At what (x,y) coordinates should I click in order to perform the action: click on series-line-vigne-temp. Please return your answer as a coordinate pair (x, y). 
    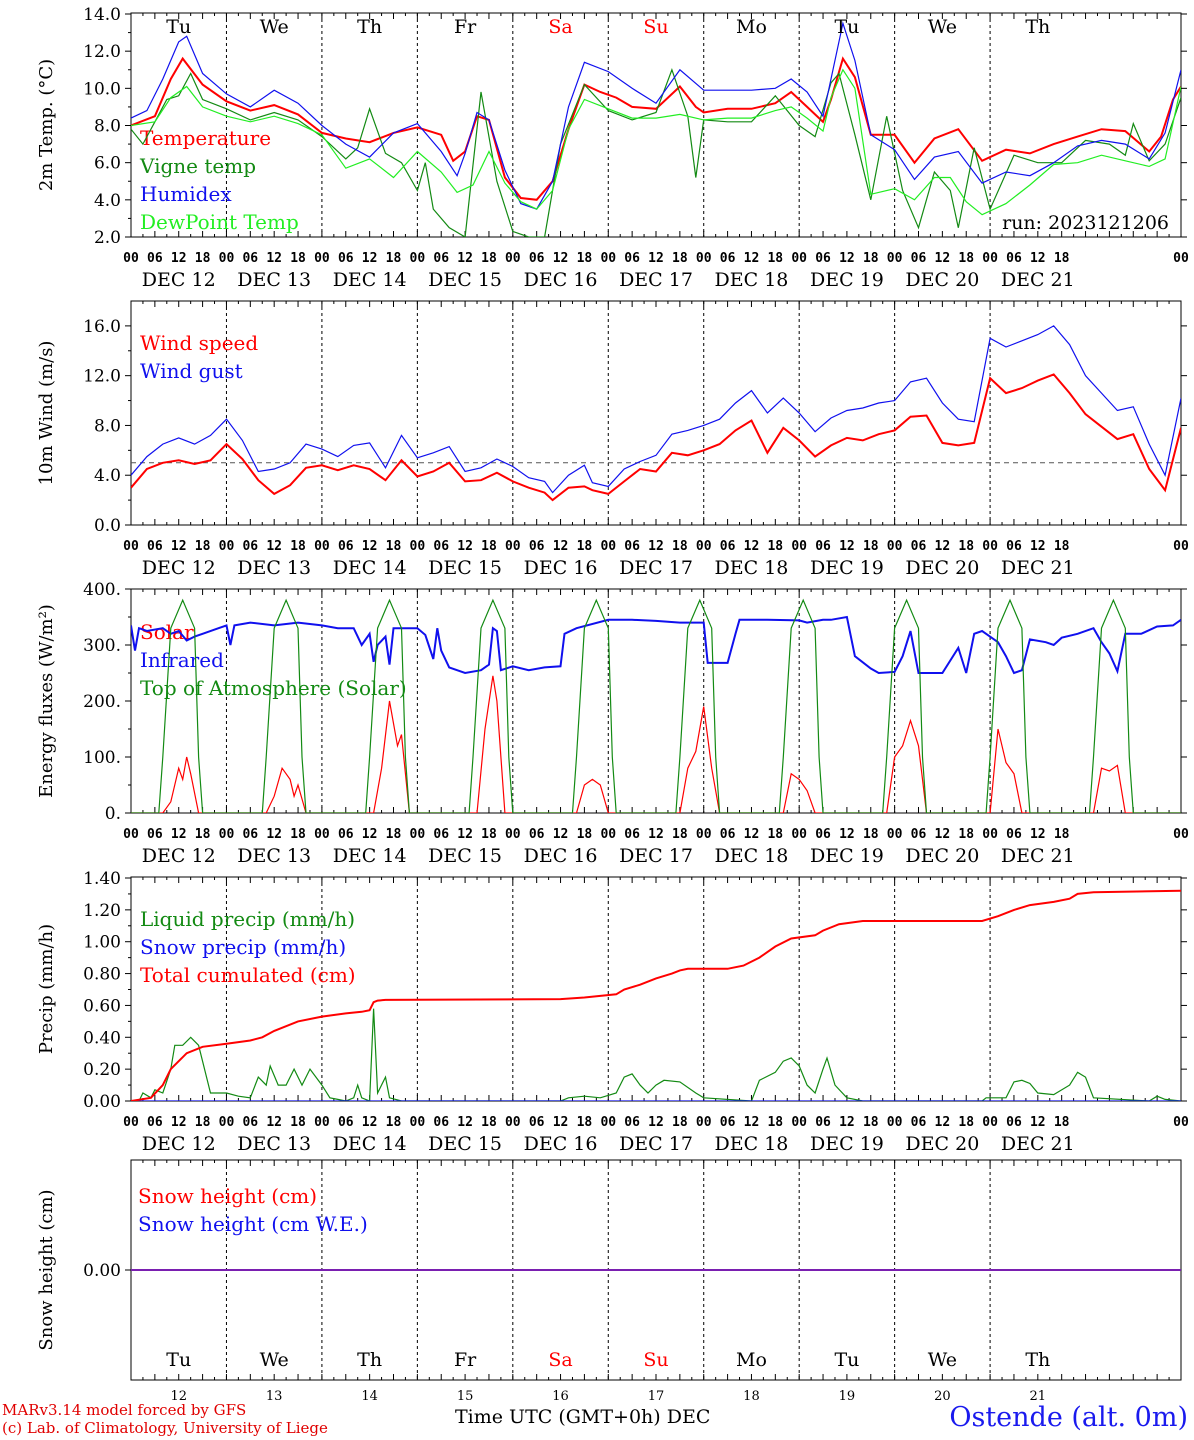
    Looking at the image, I should click on (656, 152).